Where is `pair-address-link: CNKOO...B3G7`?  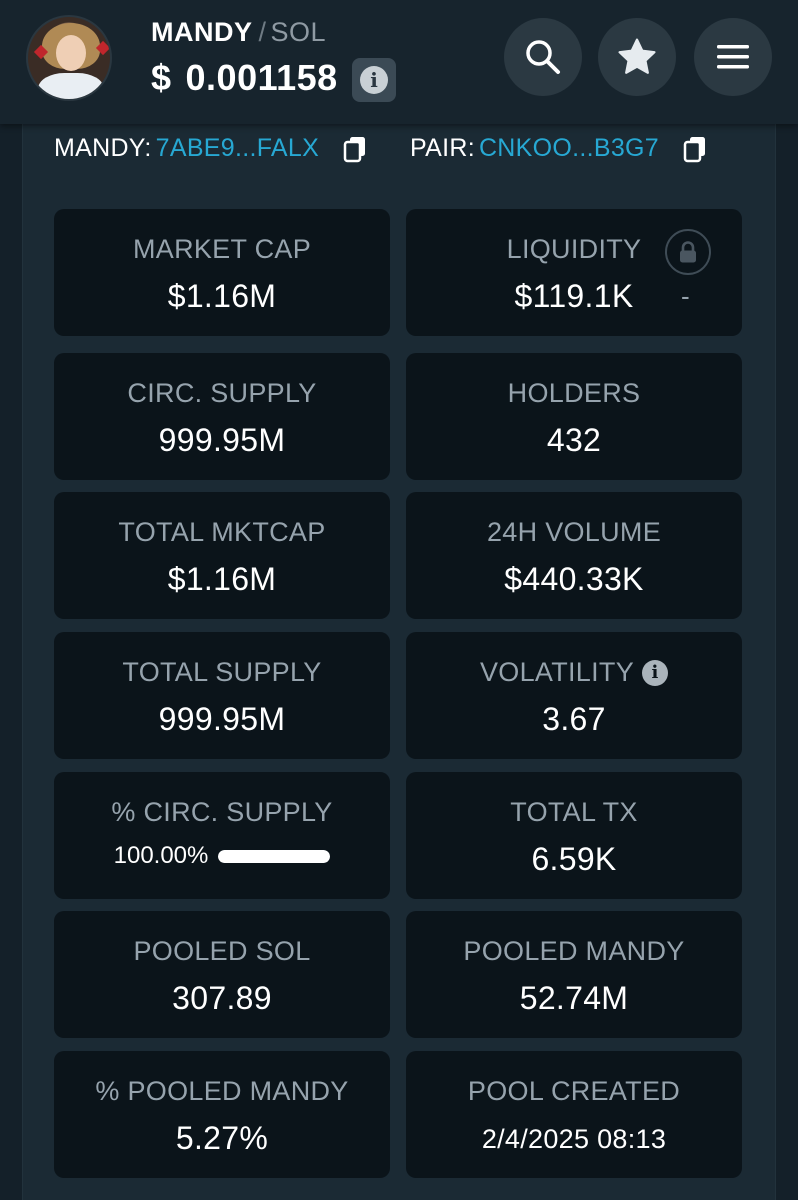
pair-address-link: CNKOO...B3G7 is located at coordinates (568, 148).